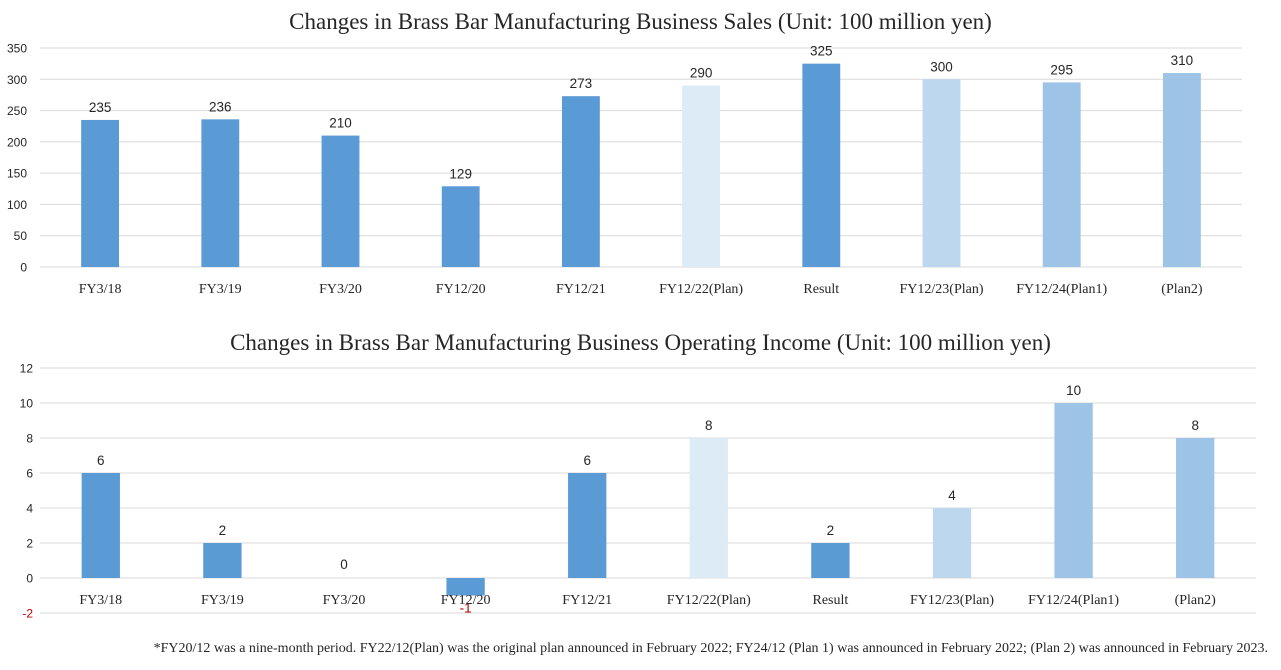 This screenshot has height=670, width=1281. Describe the element at coordinates (701, 289) in the screenshot. I see `sales-x-tick-label: FY12/22(Plan)` at that location.